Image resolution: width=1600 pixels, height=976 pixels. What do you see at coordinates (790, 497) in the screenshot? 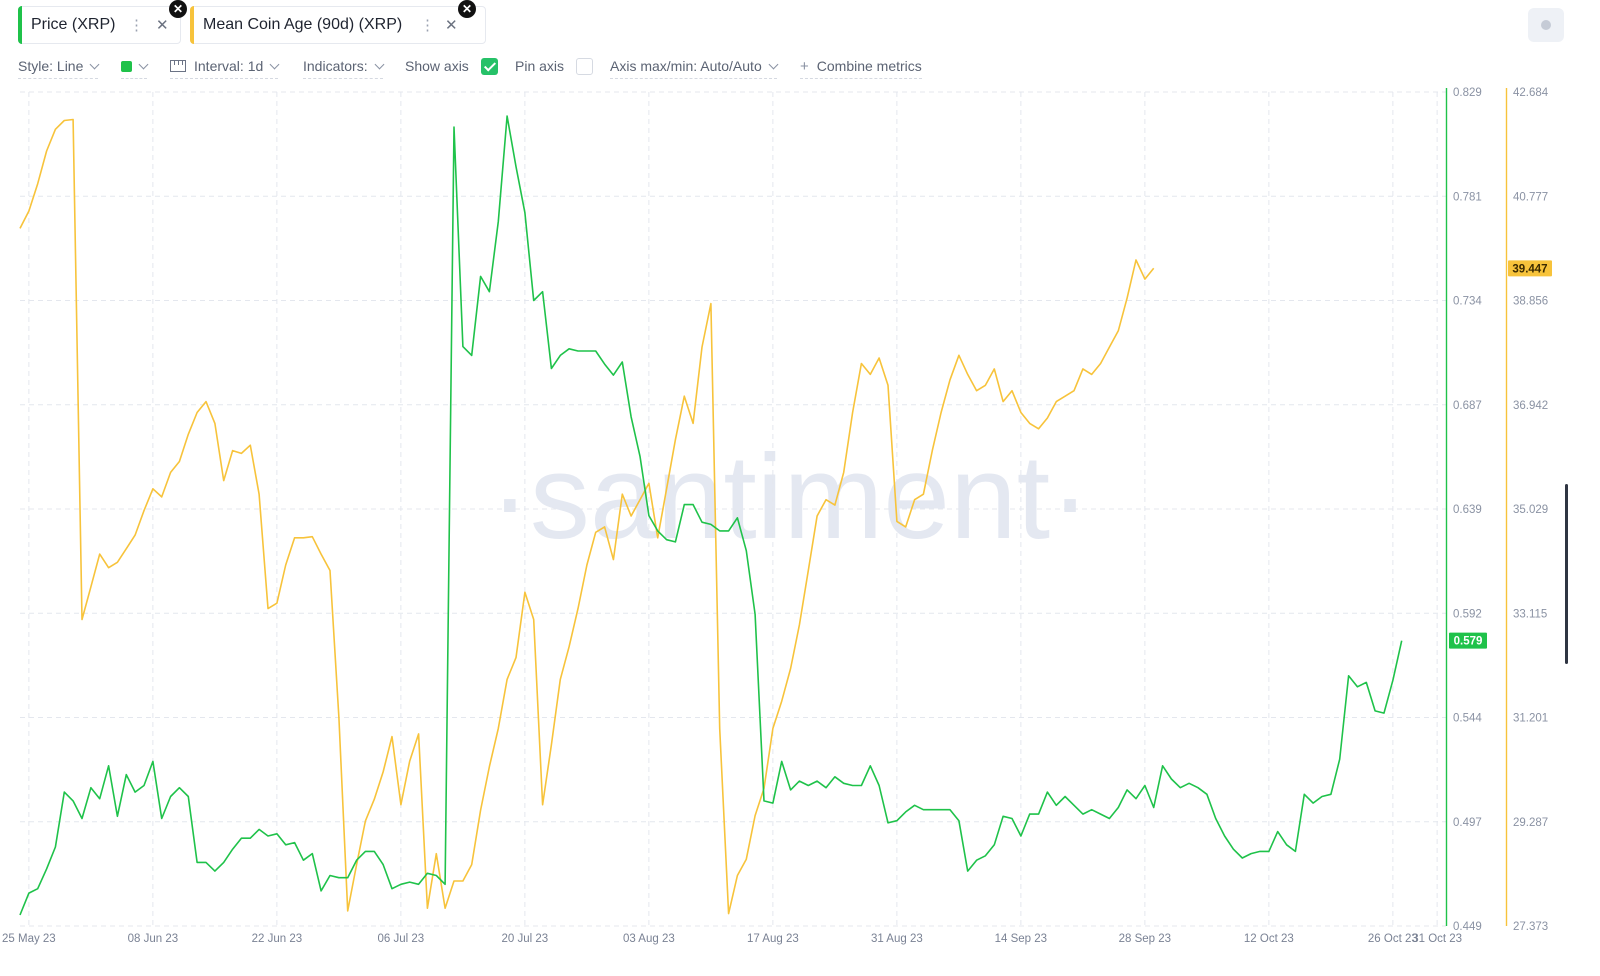
I see `watermark: ·santiment·` at bounding box center [790, 497].